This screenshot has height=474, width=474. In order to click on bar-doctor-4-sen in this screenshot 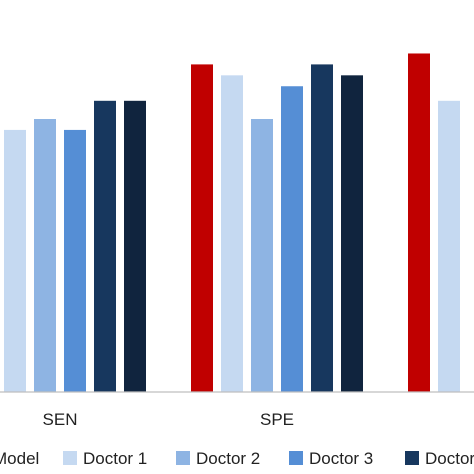, I will do `click(105, 246)`.